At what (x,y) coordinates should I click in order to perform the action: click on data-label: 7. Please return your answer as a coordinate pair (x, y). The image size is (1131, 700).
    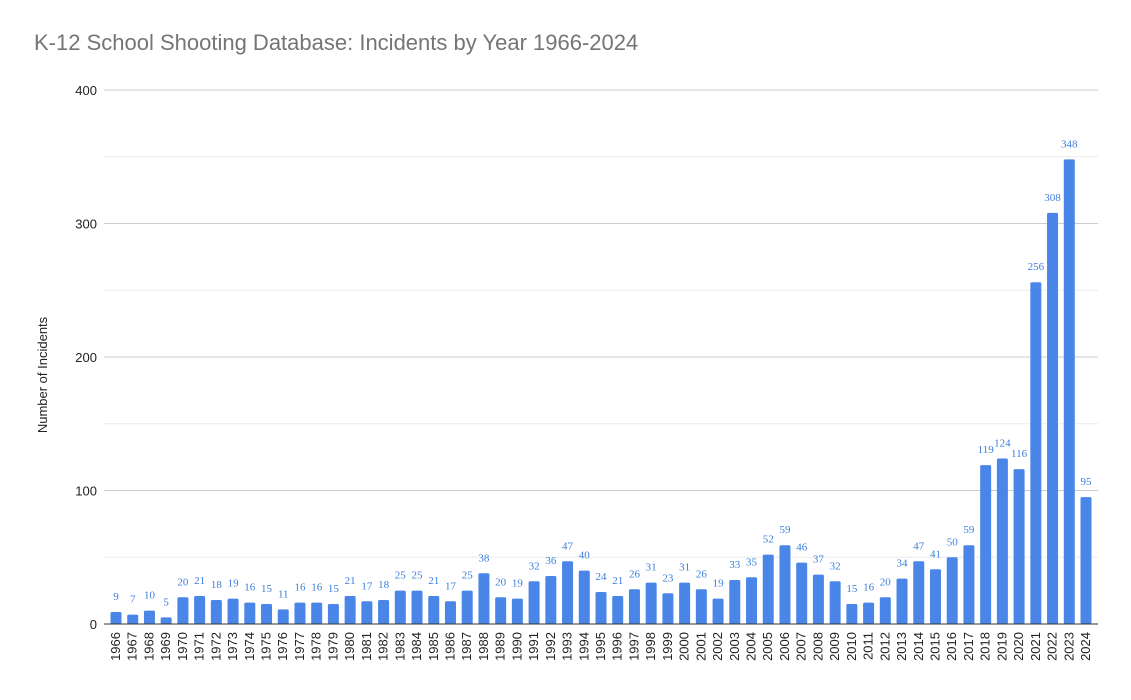
    Looking at the image, I should click on (133, 600).